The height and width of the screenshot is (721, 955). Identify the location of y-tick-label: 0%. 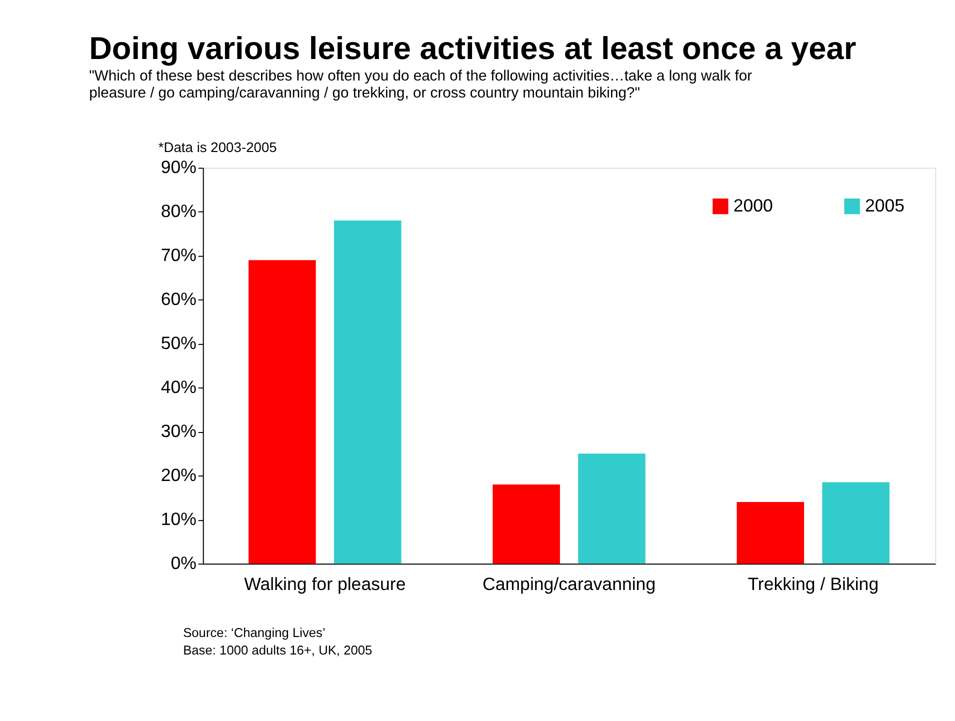
(183, 563).